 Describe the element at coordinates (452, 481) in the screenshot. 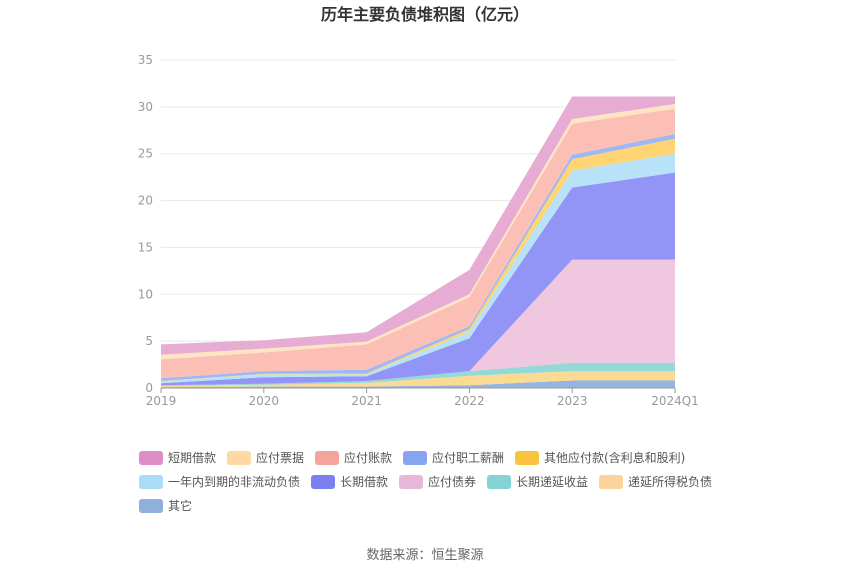

I see `legend-label: 应付债券` at that location.